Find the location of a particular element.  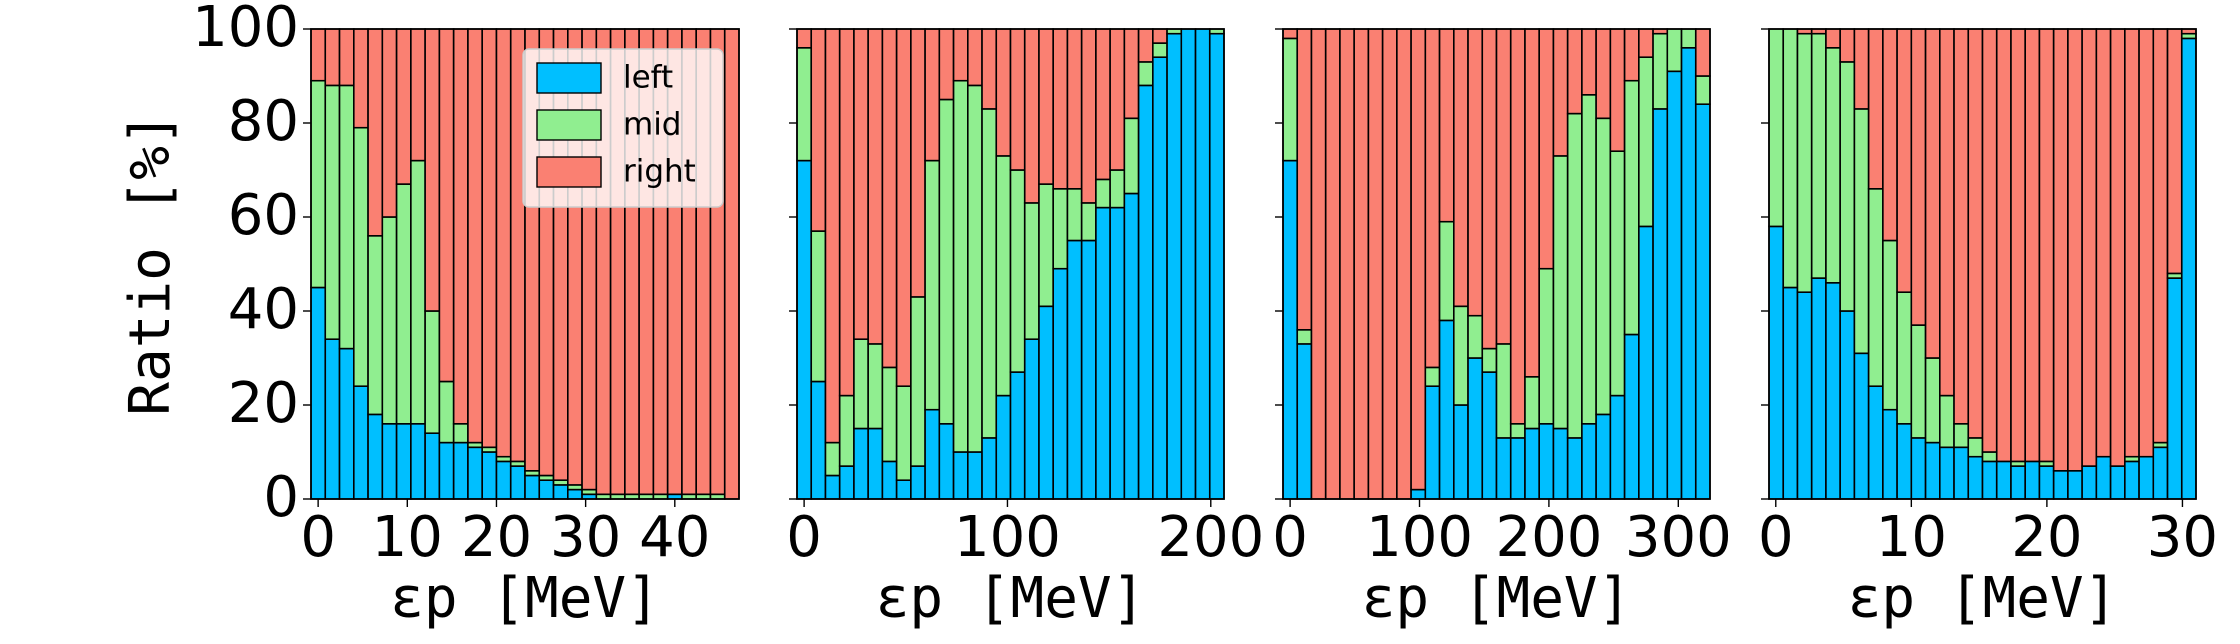

y-axis-label: Ratio [%] is located at coordinates (150, 263).